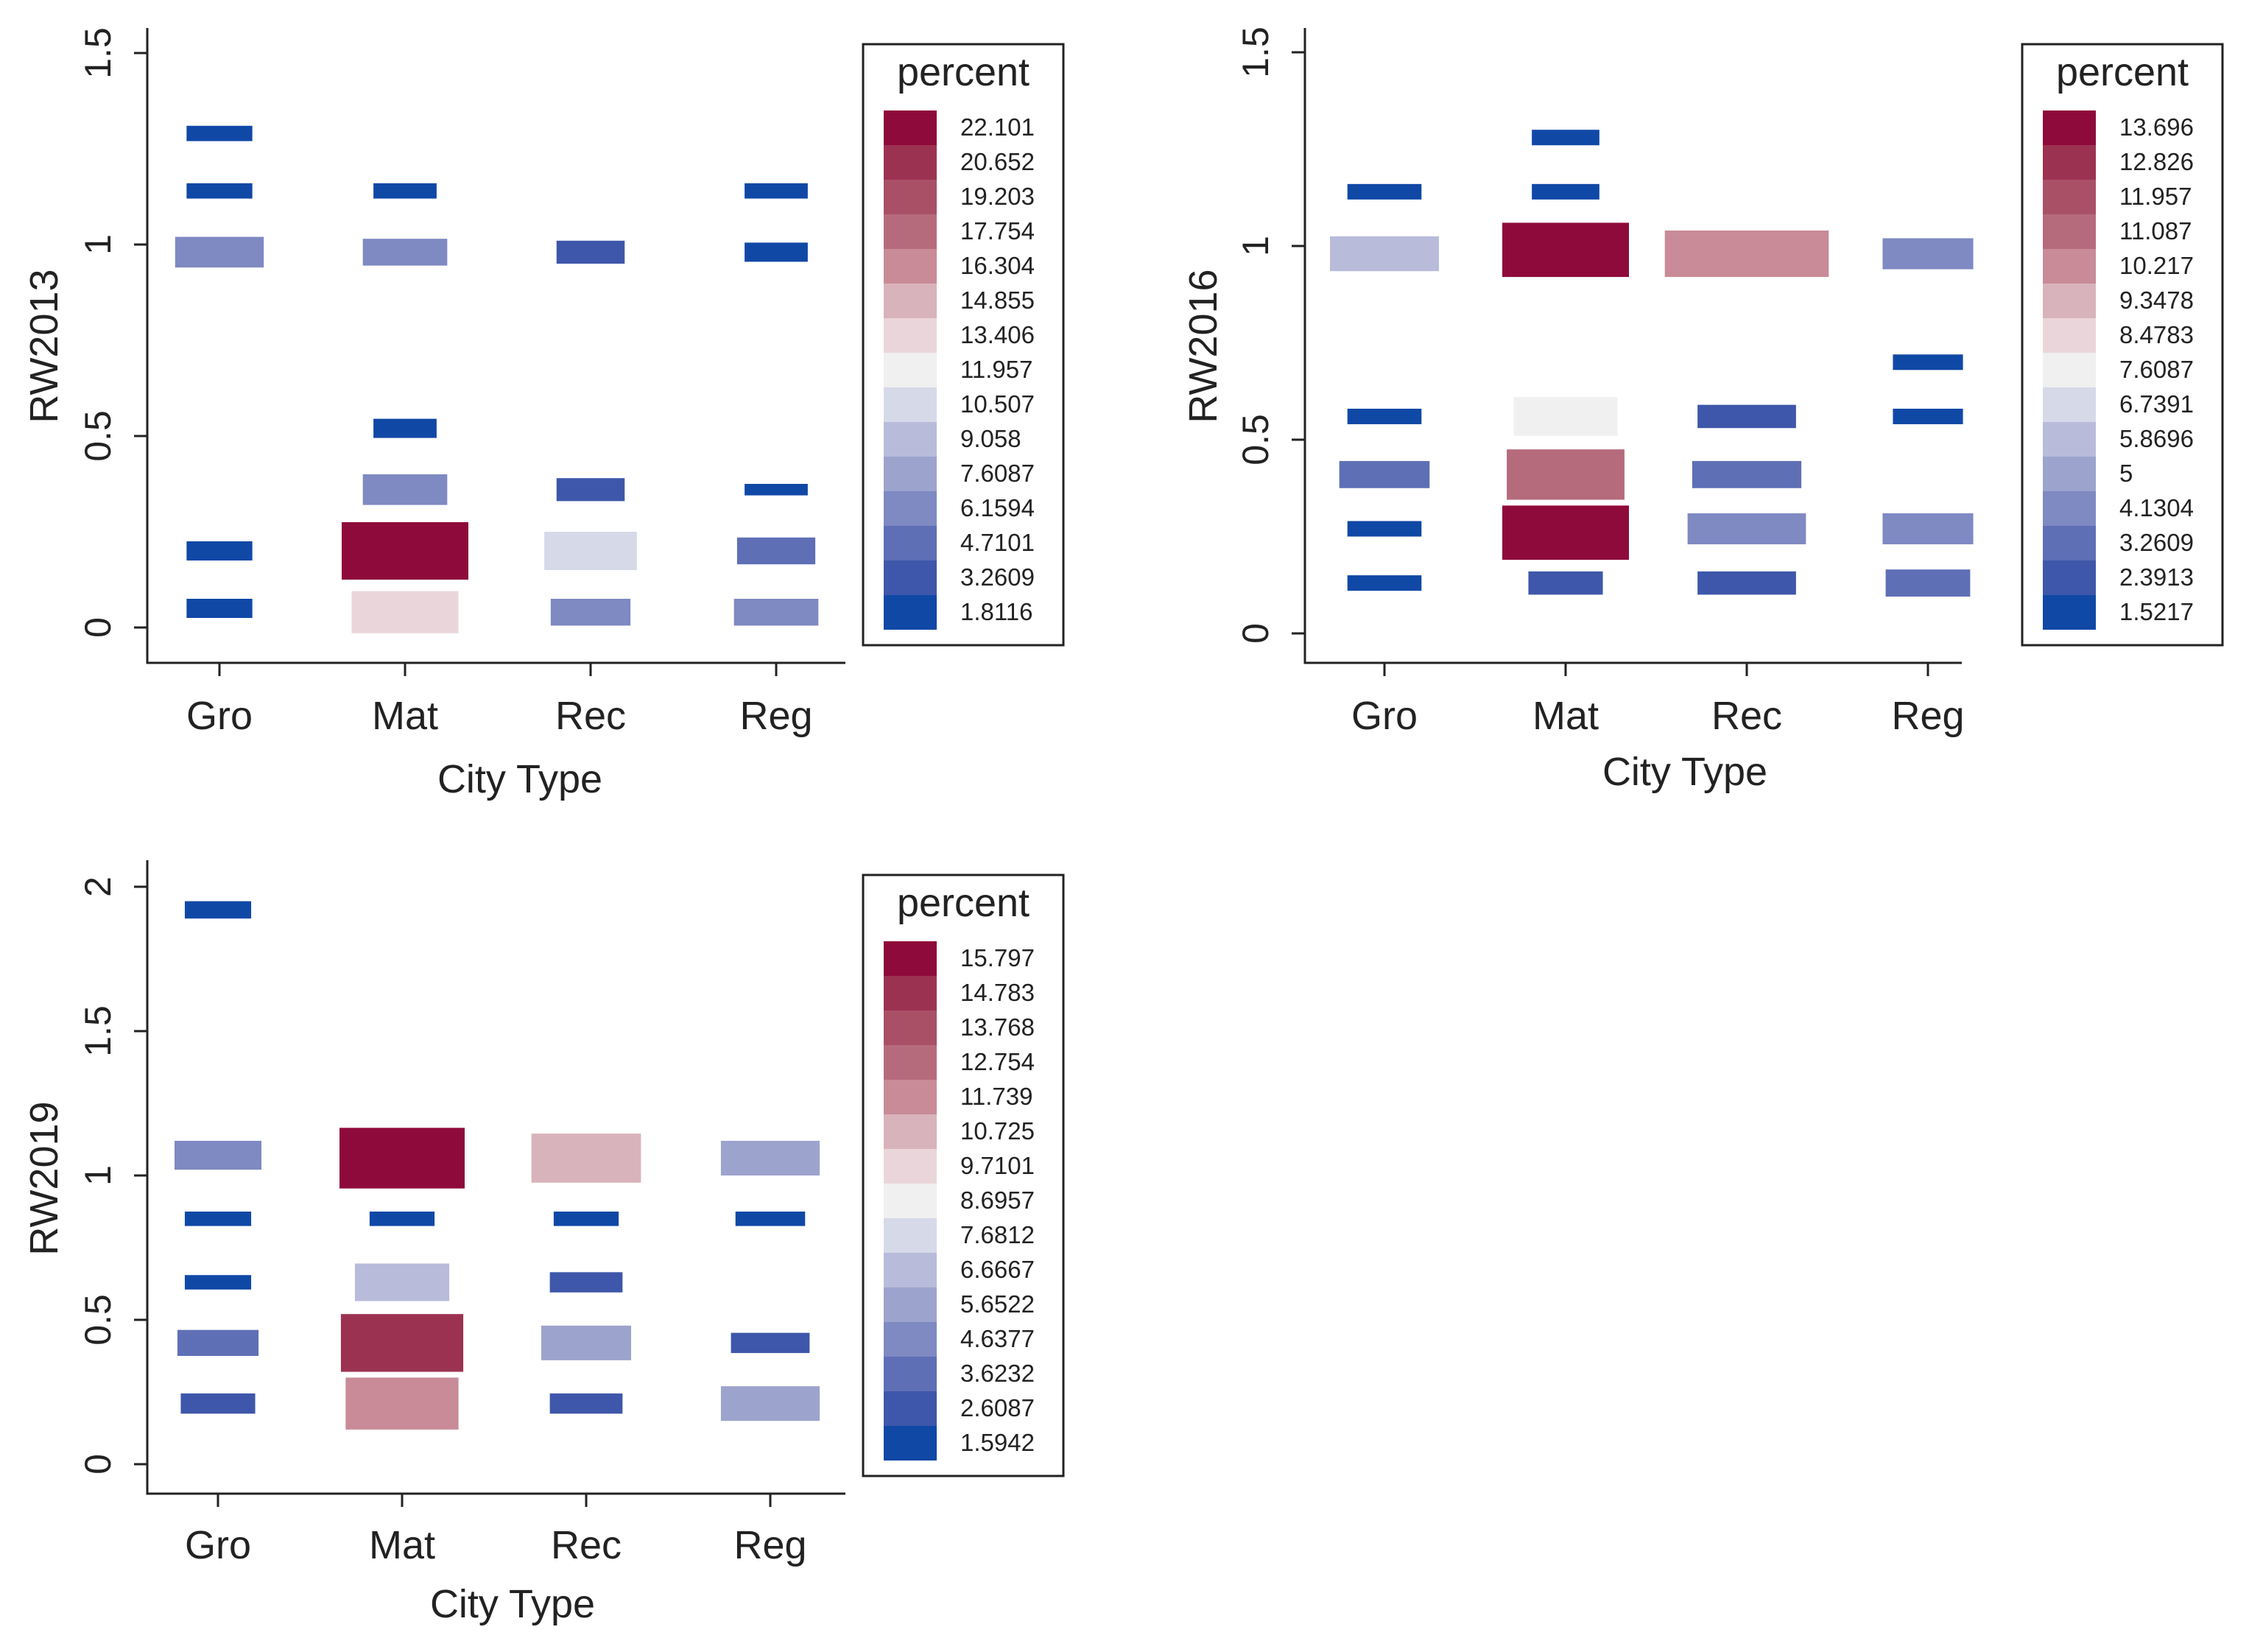 The image size is (2249, 1652). Describe the element at coordinates (2156, 369) in the screenshot. I see `legend-label: 7.6087` at that location.